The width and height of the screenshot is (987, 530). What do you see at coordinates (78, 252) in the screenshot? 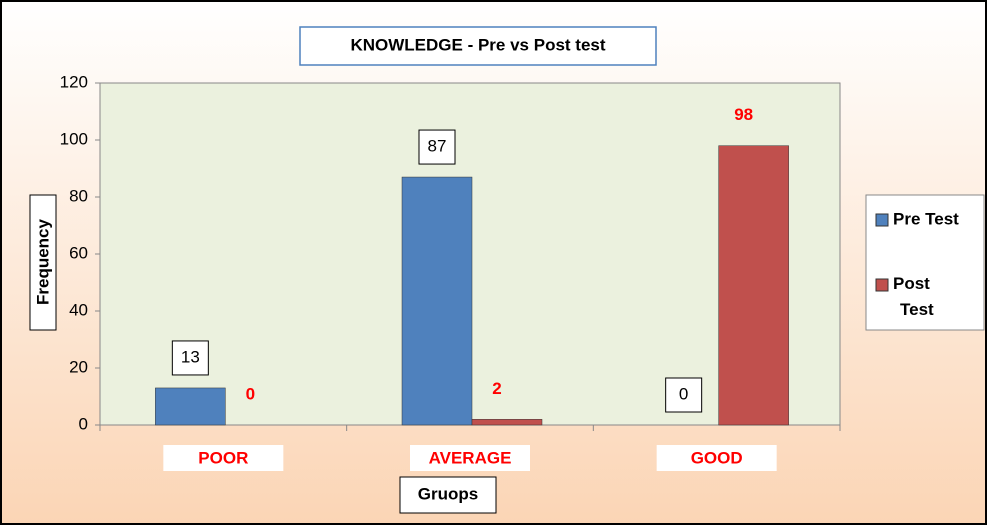
I see `y-tick-label: 60` at bounding box center [78, 252].